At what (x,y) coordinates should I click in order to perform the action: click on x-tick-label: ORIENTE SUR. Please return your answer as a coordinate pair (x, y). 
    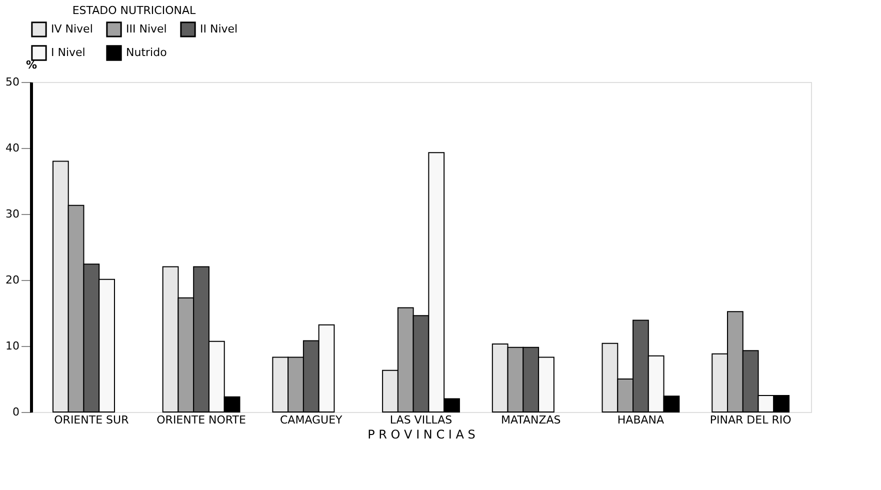
    Looking at the image, I should click on (92, 420).